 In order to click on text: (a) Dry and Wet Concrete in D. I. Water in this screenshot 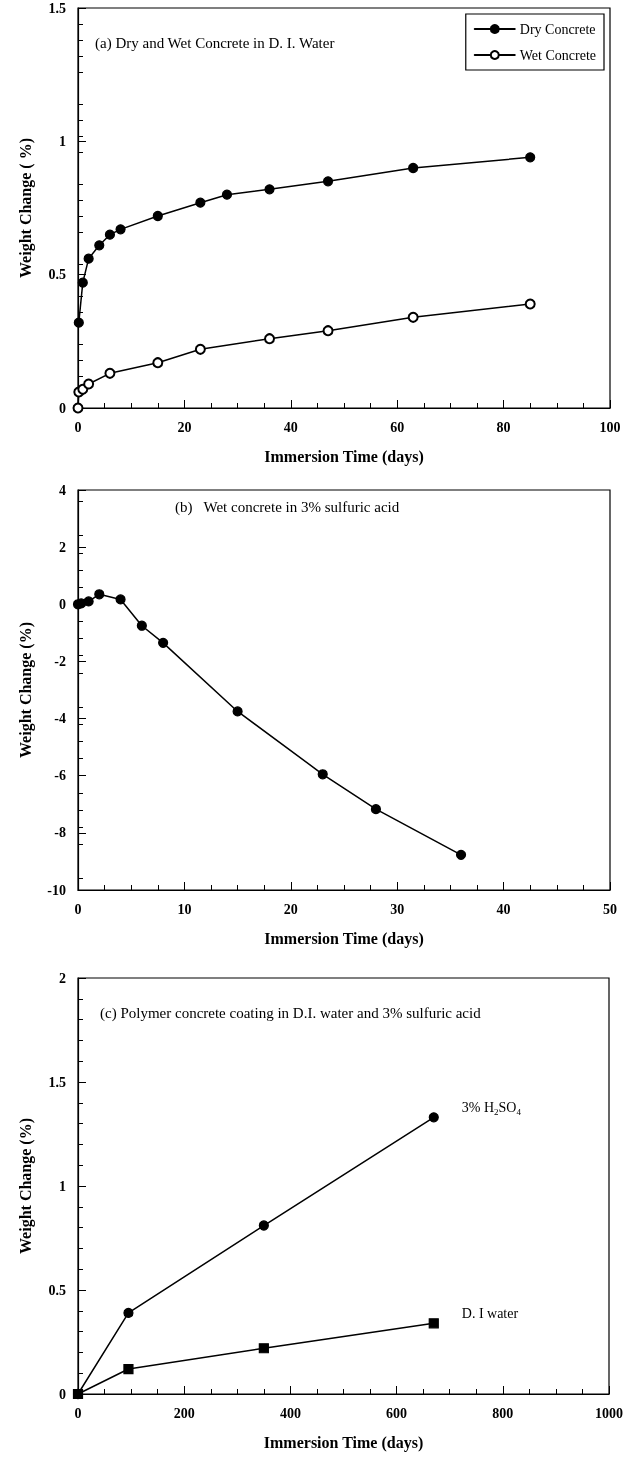, I will do `click(215, 43)`.